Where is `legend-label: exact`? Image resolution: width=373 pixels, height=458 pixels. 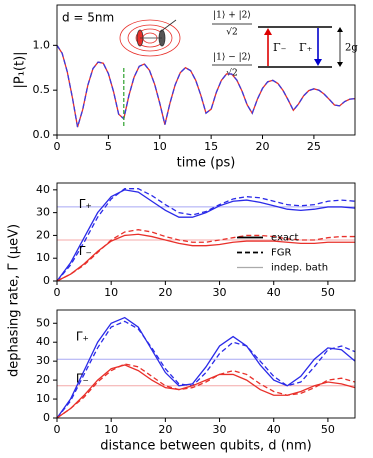
legend-label: exact is located at coordinates (285, 238).